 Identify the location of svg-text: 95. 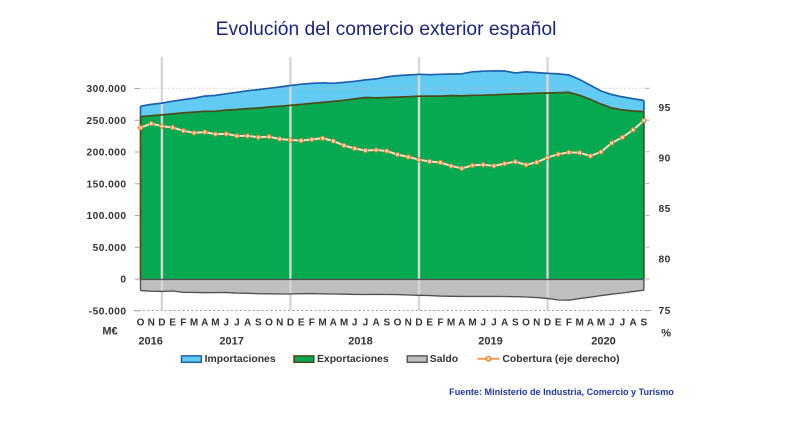
(665, 108).